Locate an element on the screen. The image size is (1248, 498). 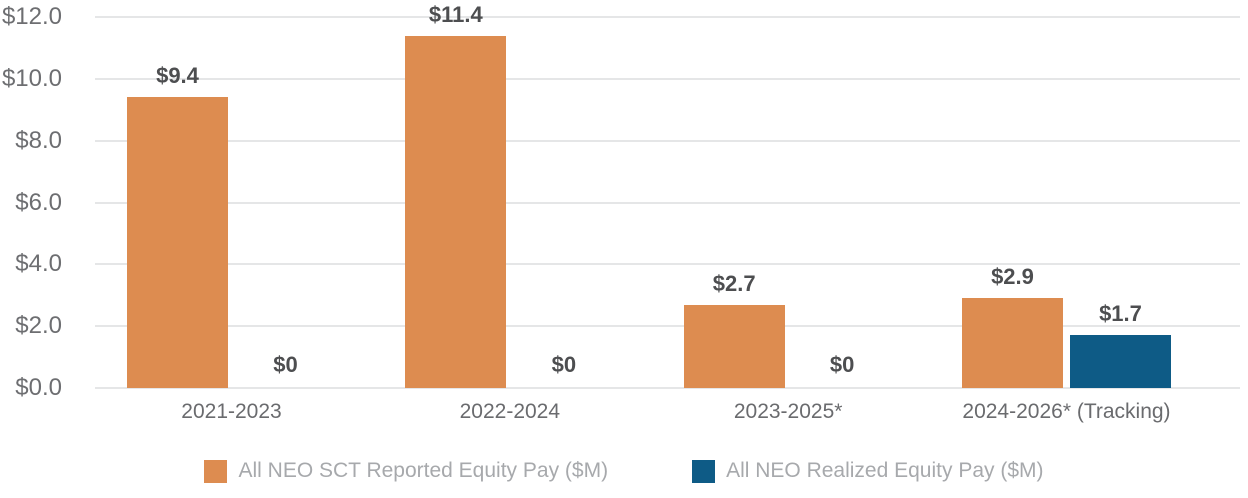
y-axis-tick-label: $10.0 is located at coordinates (31, 78).